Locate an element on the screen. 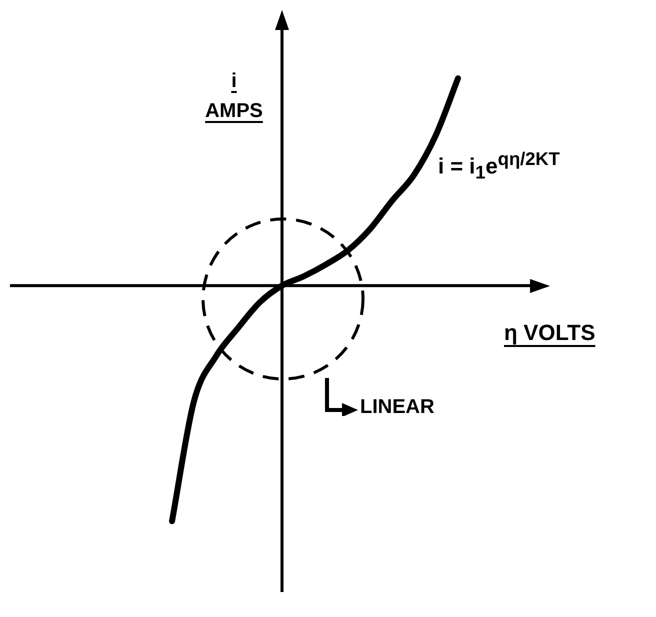  x-axis-title: η VOLTS is located at coordinates (550, 333).